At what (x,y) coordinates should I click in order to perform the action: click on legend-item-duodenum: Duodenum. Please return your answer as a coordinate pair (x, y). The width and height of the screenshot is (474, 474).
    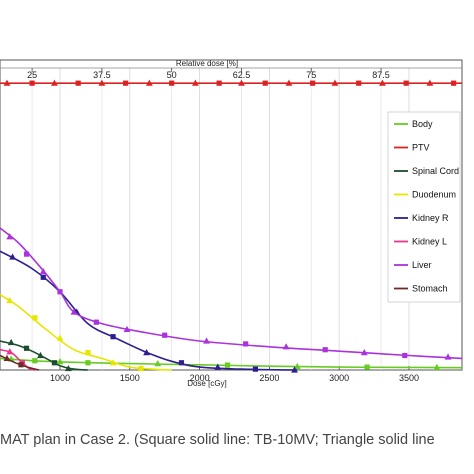
    Looking at the image, I should click on (425, 195).